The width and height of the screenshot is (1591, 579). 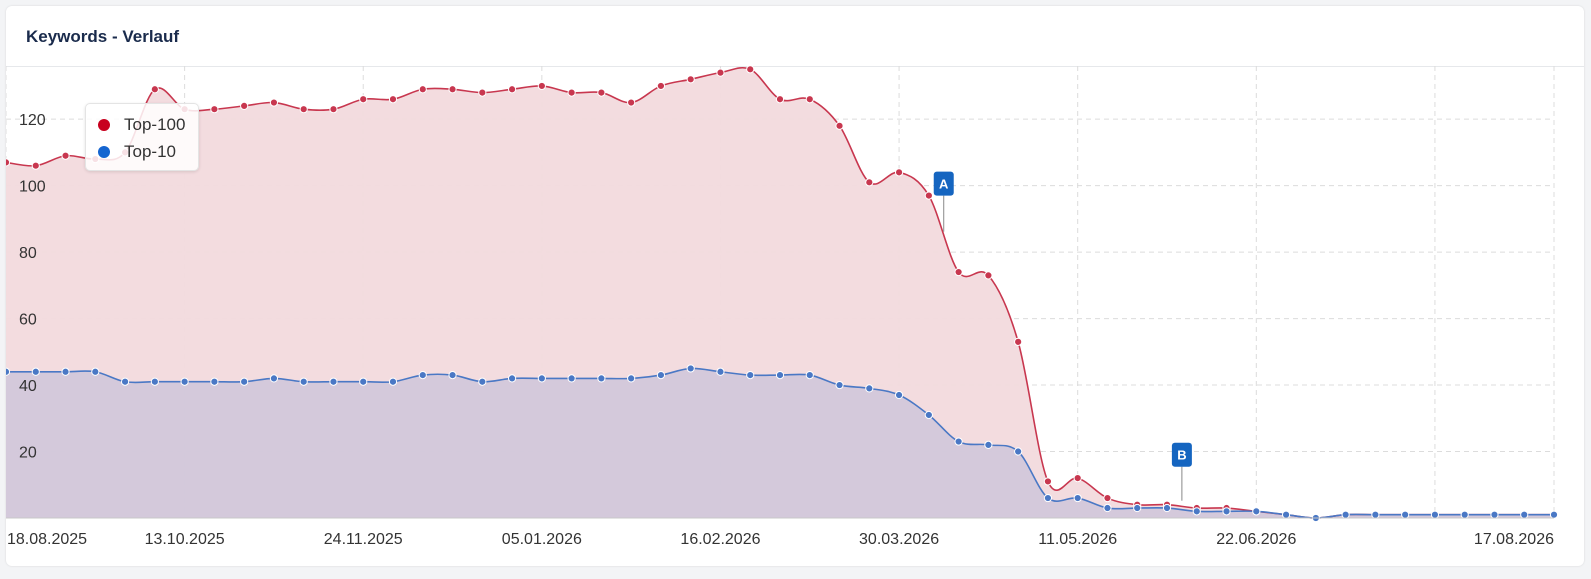 I want to click on card-title: Keywords - Verlauf, so click(x=103, y=36).